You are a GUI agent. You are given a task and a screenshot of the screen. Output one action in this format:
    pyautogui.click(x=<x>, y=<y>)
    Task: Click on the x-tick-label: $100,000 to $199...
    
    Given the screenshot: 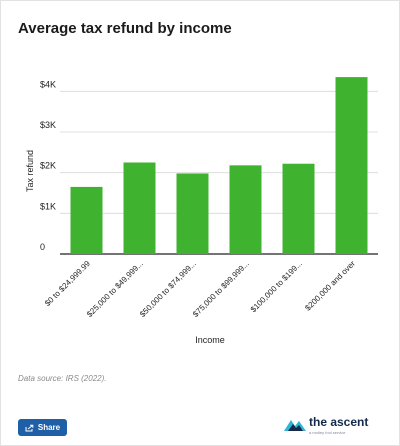 What is the action you would take?
    pyautogui.click(x=276, y=286)
    